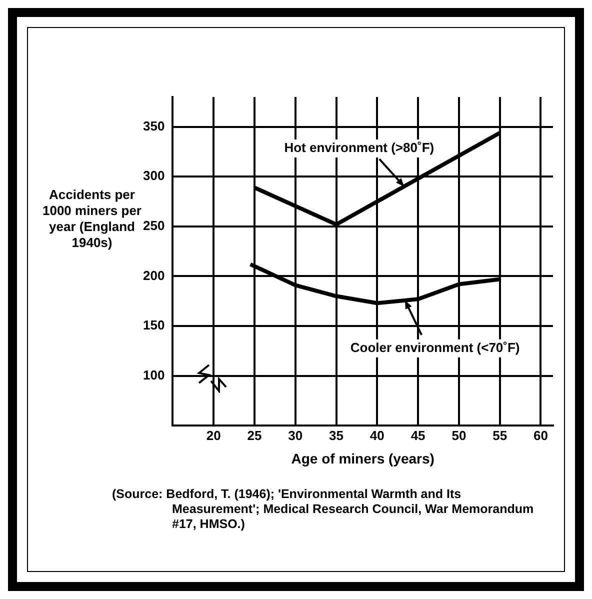 Image resolution: width=592 pixels, height=599 pixels. Describe the element at coordinates (459, 435) in the screenshot. I see `x-tick-label: 50` at that location.